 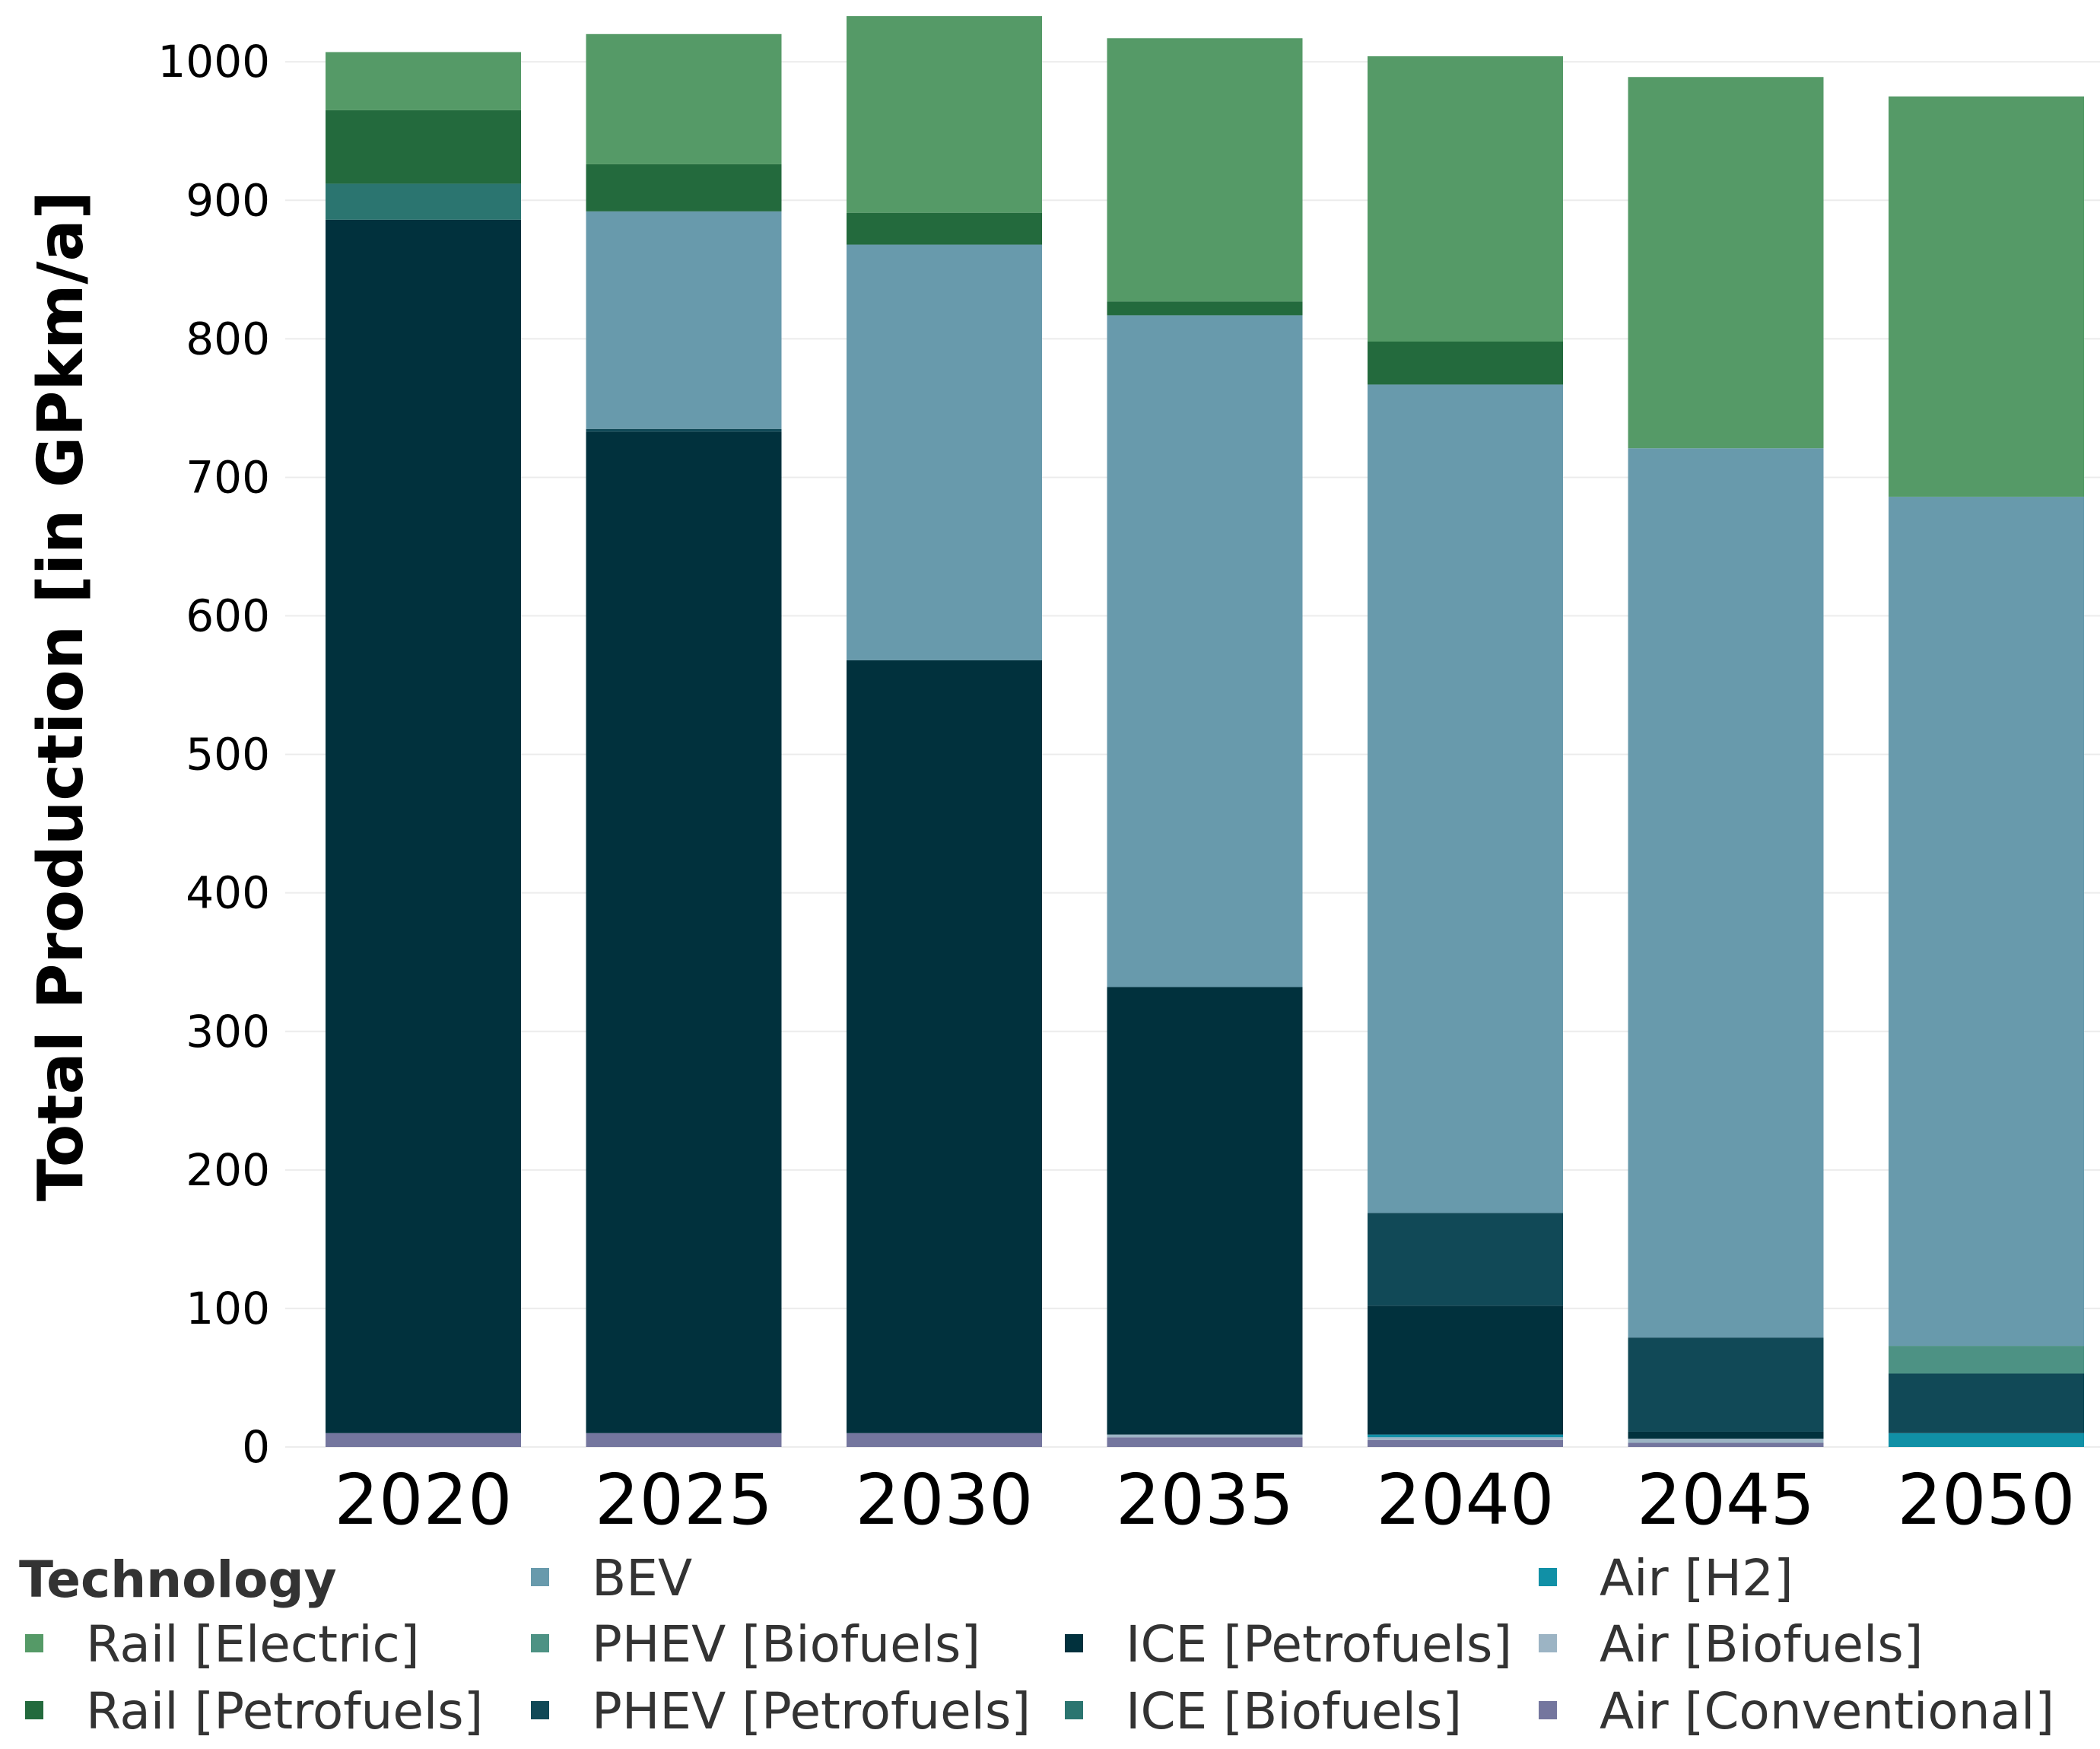 I want to click on legend-item-ice-petrofuels: ICE [Petrofuels], so click(x=1288, y=1644).